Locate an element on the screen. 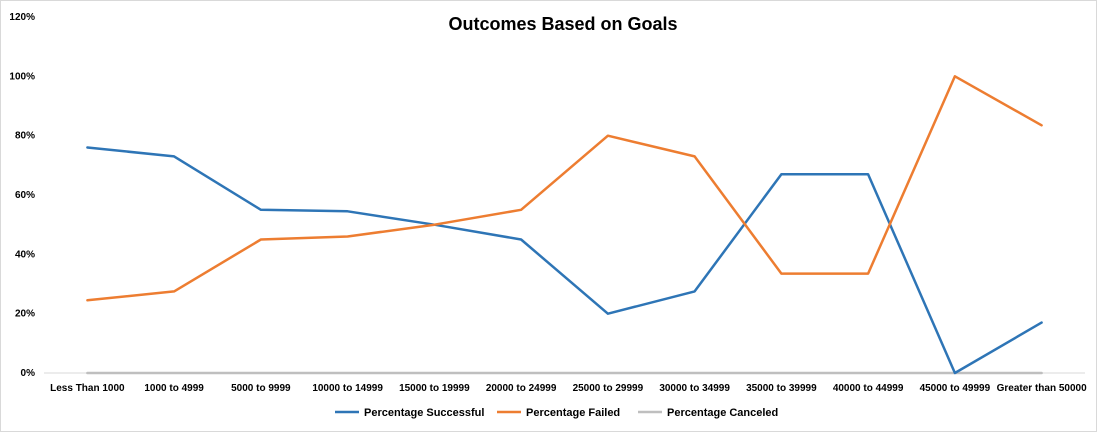 The height and width of the screenshot is (433, 1097). x-tick-label: 5000 to 9999 is located at coordinates (261, 388).